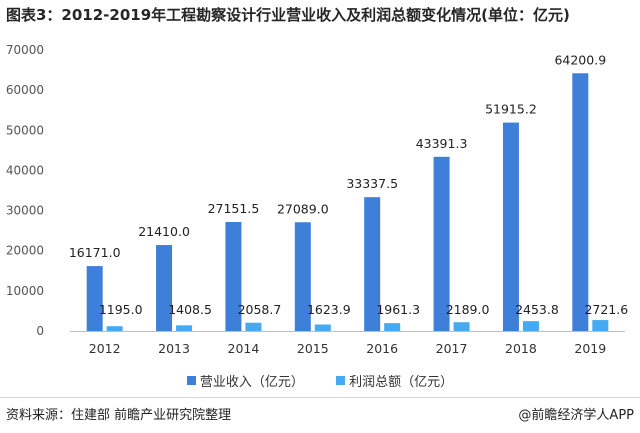 Image resolution: width=640 pixels, height=433 pixels. I want to click on chart-legend: 营业收入（亿元） 利润总额（亿元）, so click(320, 380).